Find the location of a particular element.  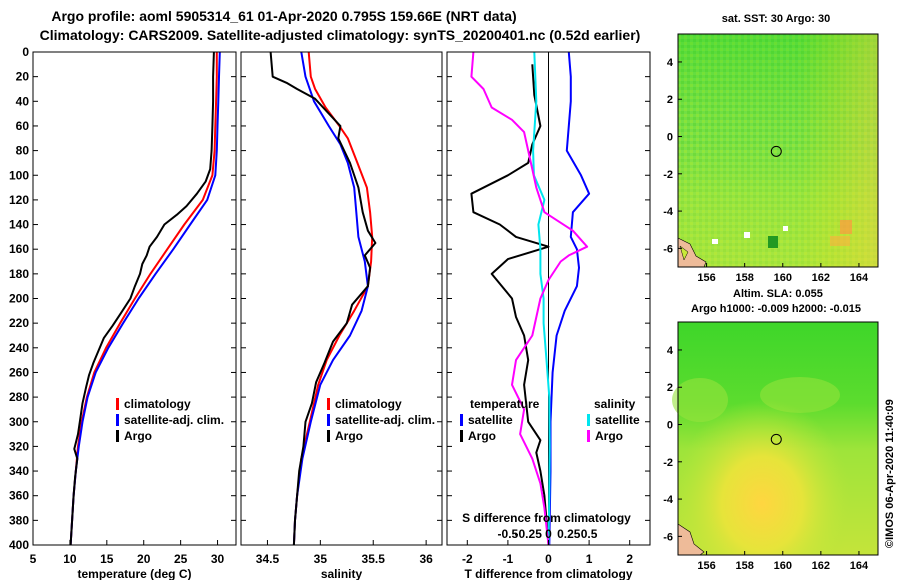

x-tick-label: 10 is located at coordinates (70, 559).